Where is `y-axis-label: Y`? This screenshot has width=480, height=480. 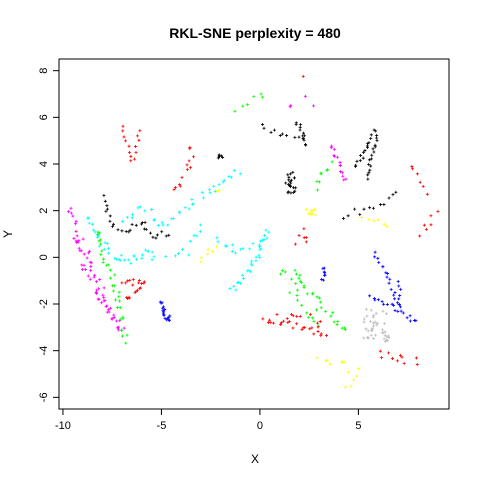 y-axis-label: Y is located at coordinates (8, 234).